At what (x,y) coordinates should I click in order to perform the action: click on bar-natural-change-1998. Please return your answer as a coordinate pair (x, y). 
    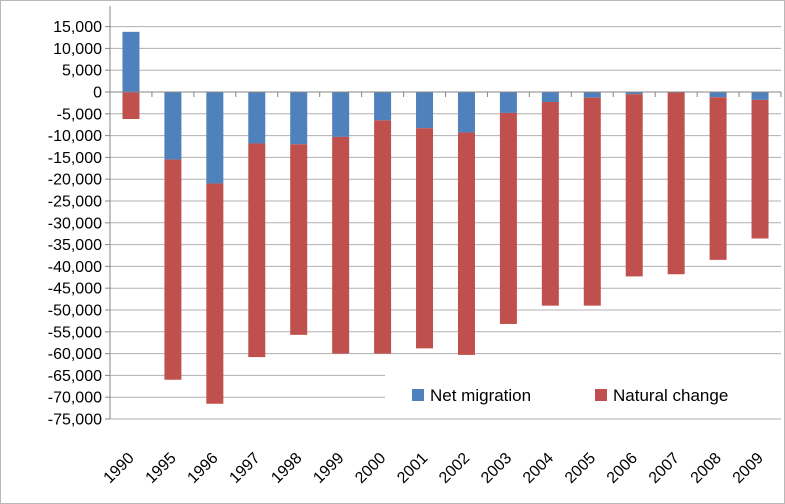
    Looking at the image, I should click on (299, 239).